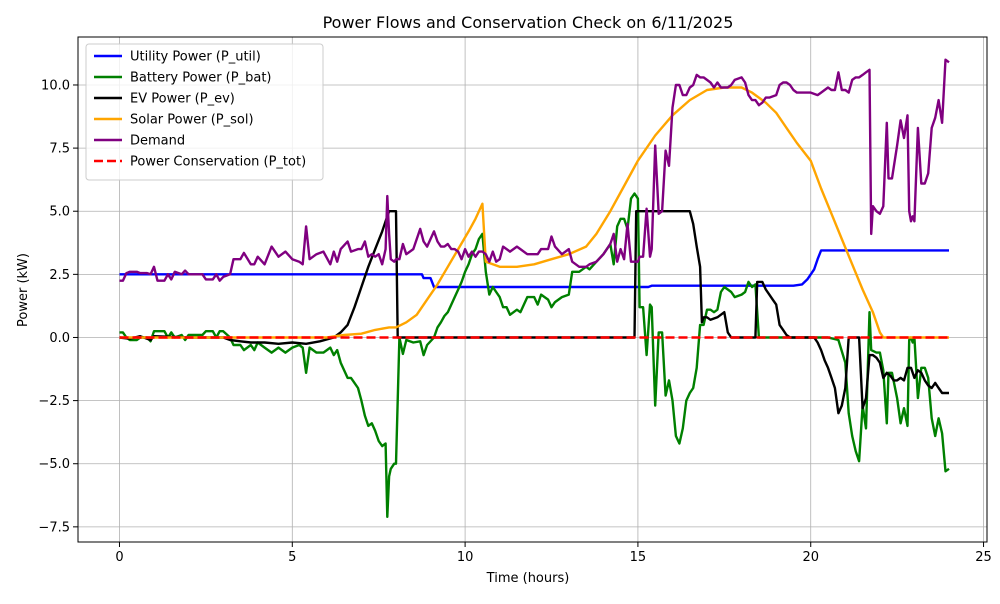 This screenshot has width=1000, height=604. I want to click on legend-label: Power Conservation (P_tot), so click(218, 162).